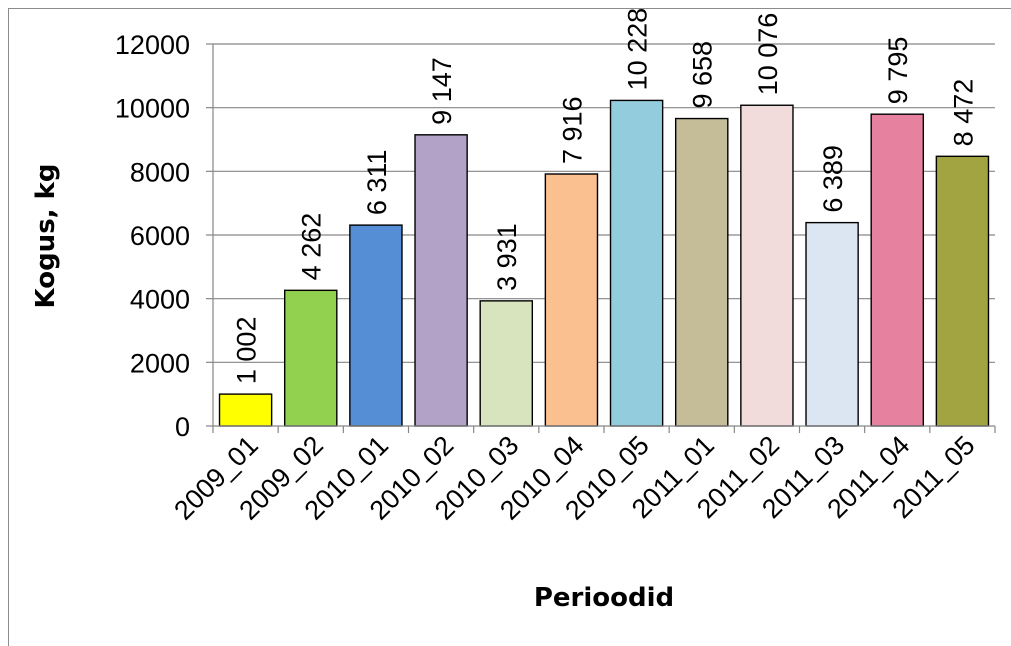 The image size is (1011, 646). Describe the element at coordinates (377, 183) in the screenshot. I see `data-label: 6 311` at that location.